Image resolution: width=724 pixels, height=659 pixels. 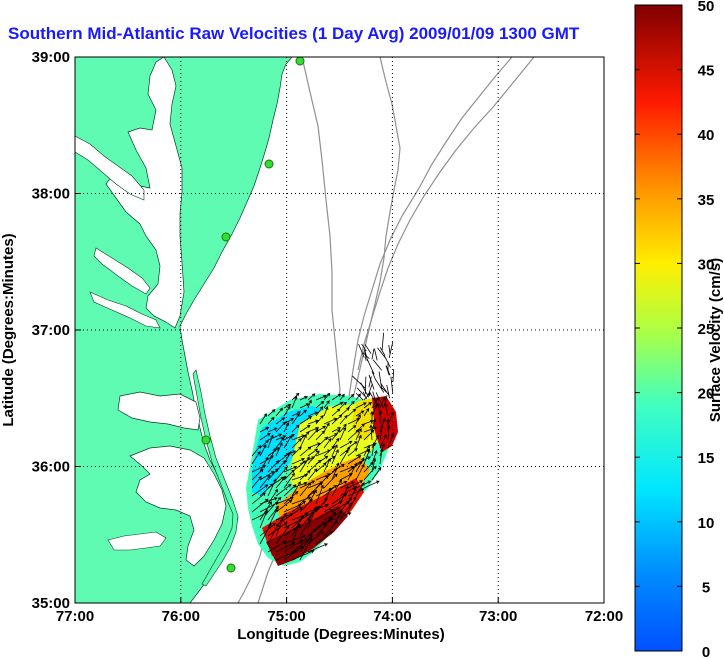 I want to click on colorbar-tick-label: 15, so click(x=706, y=458).